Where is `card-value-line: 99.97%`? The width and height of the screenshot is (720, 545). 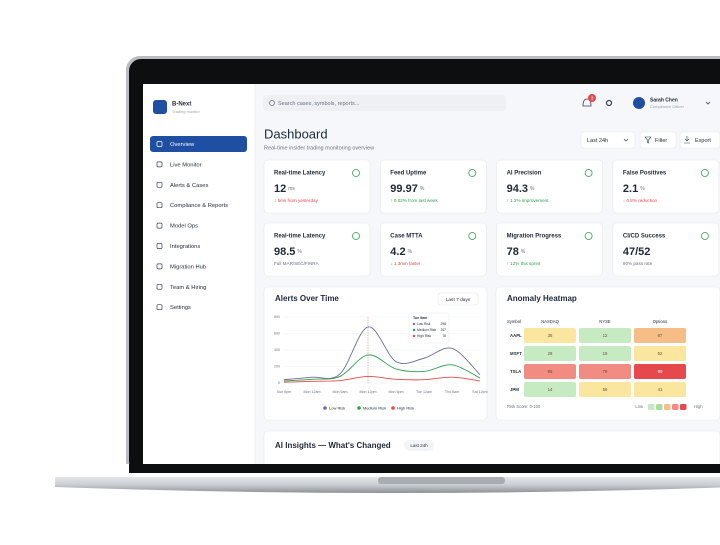 card-value-line: 99.97% is located at coordinates (407, 189).